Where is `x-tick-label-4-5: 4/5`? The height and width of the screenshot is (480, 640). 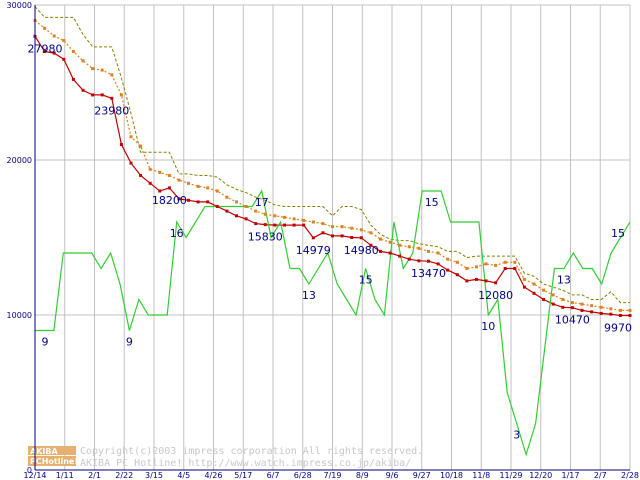
x-tick-label-4-5: 4/5 is located at coordinates (183, 475).